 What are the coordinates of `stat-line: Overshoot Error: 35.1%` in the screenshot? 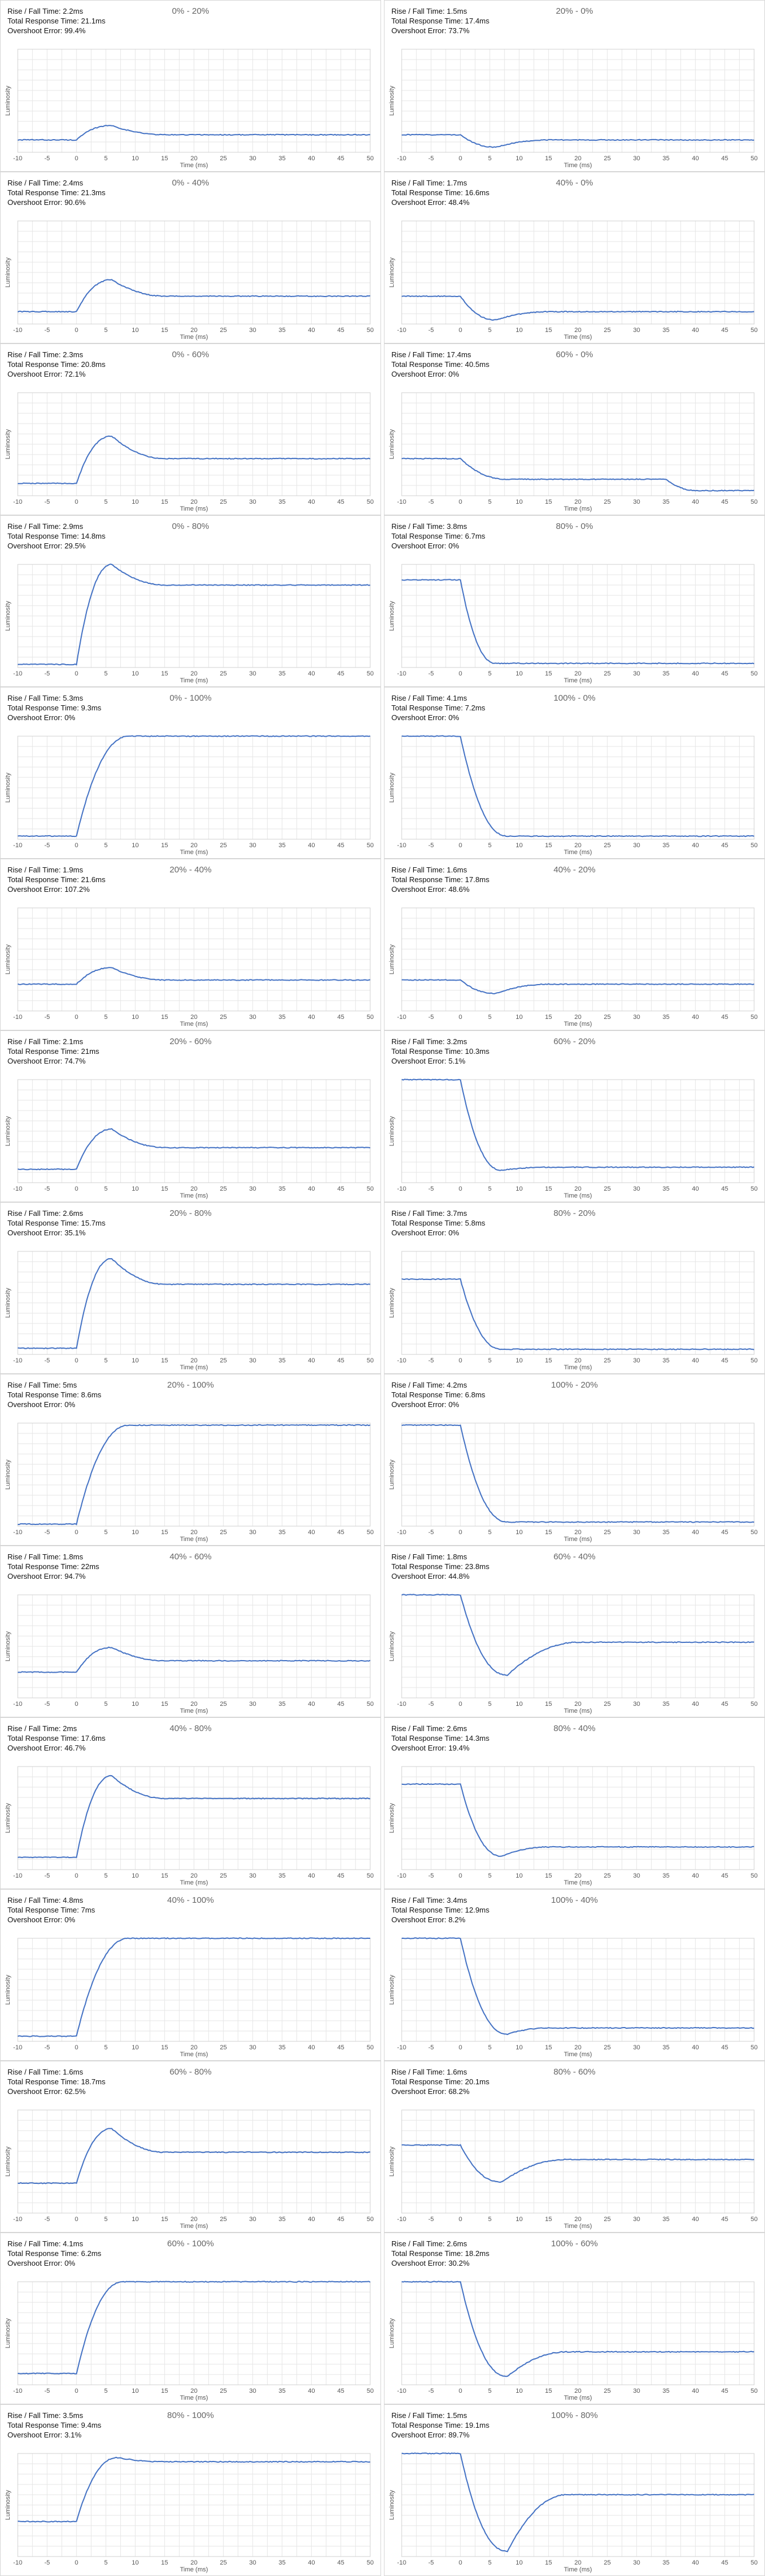 It's located at (46, 1232).